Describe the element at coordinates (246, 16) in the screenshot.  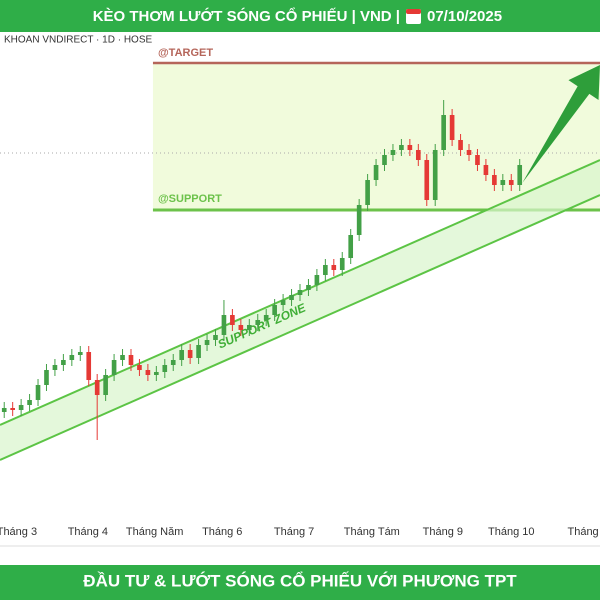
I see `header-title: KÈO THƠM LƯỚT SÓNG CỔ PHIẾU | VND |` at that location.